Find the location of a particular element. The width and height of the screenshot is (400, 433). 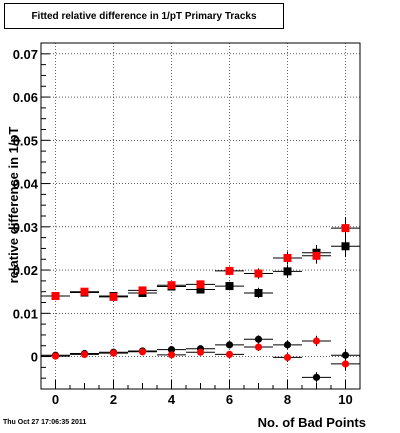

y-tick-label: 0.03 is located at coordinates (25, 227).